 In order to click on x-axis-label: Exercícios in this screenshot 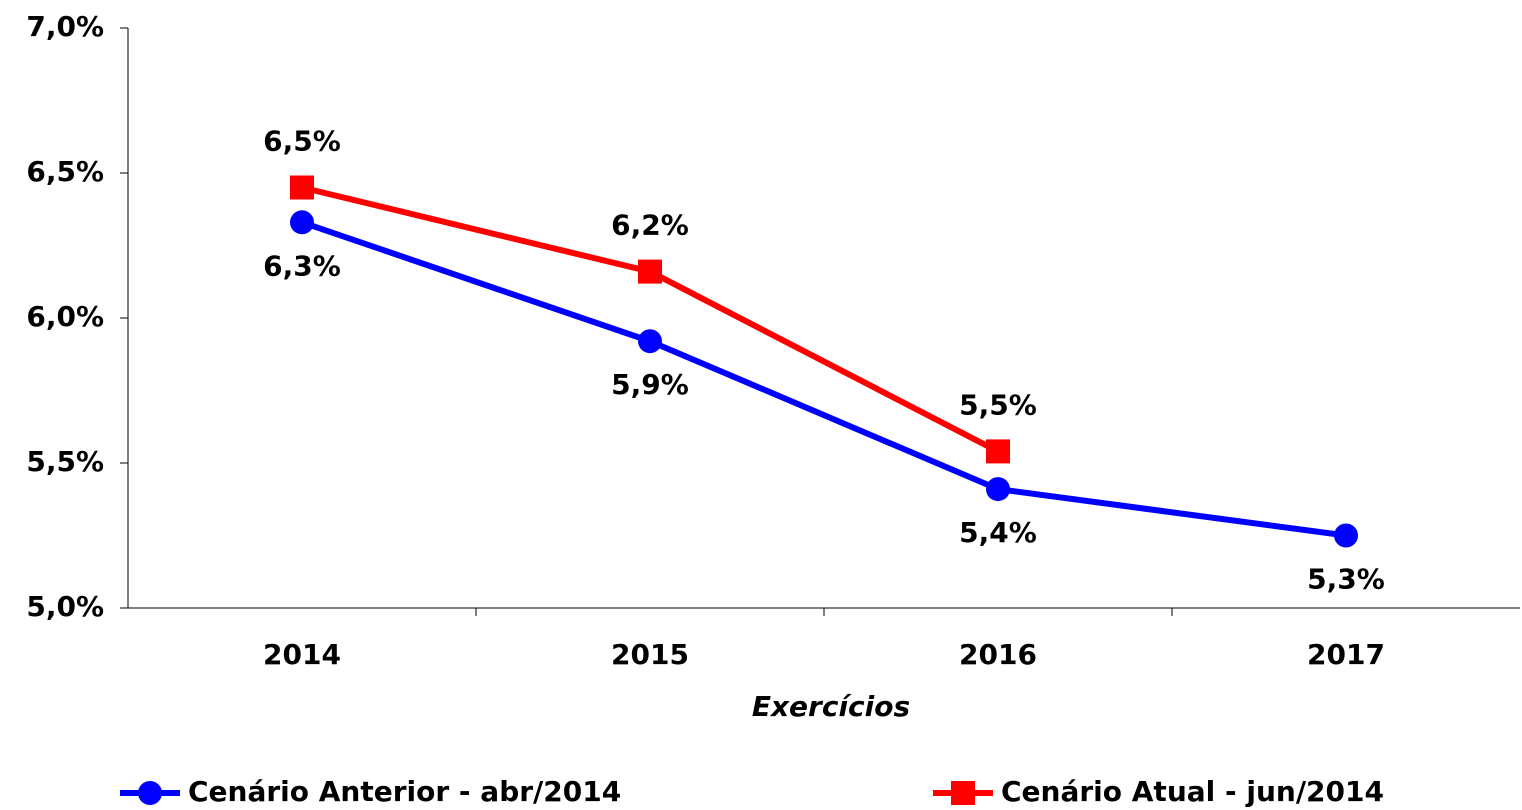, I will do `click(831, 706)`.